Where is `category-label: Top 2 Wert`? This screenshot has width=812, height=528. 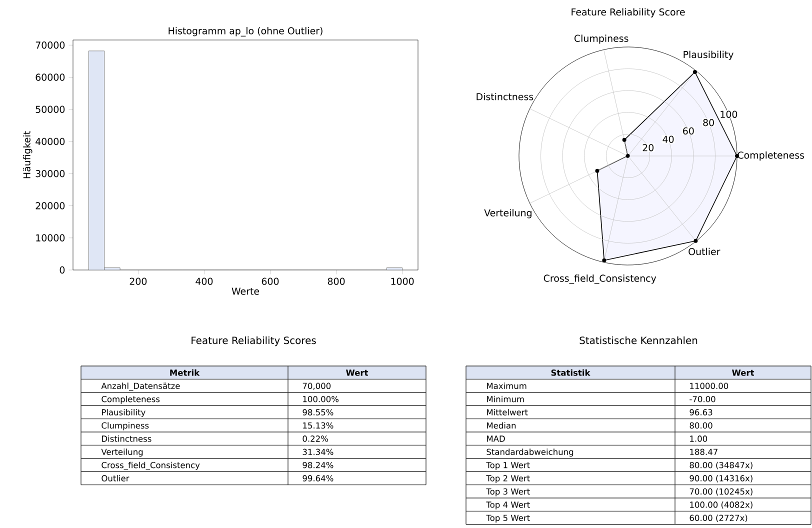
category-label: Top 2 Wert is located at coordinates (508, 479).